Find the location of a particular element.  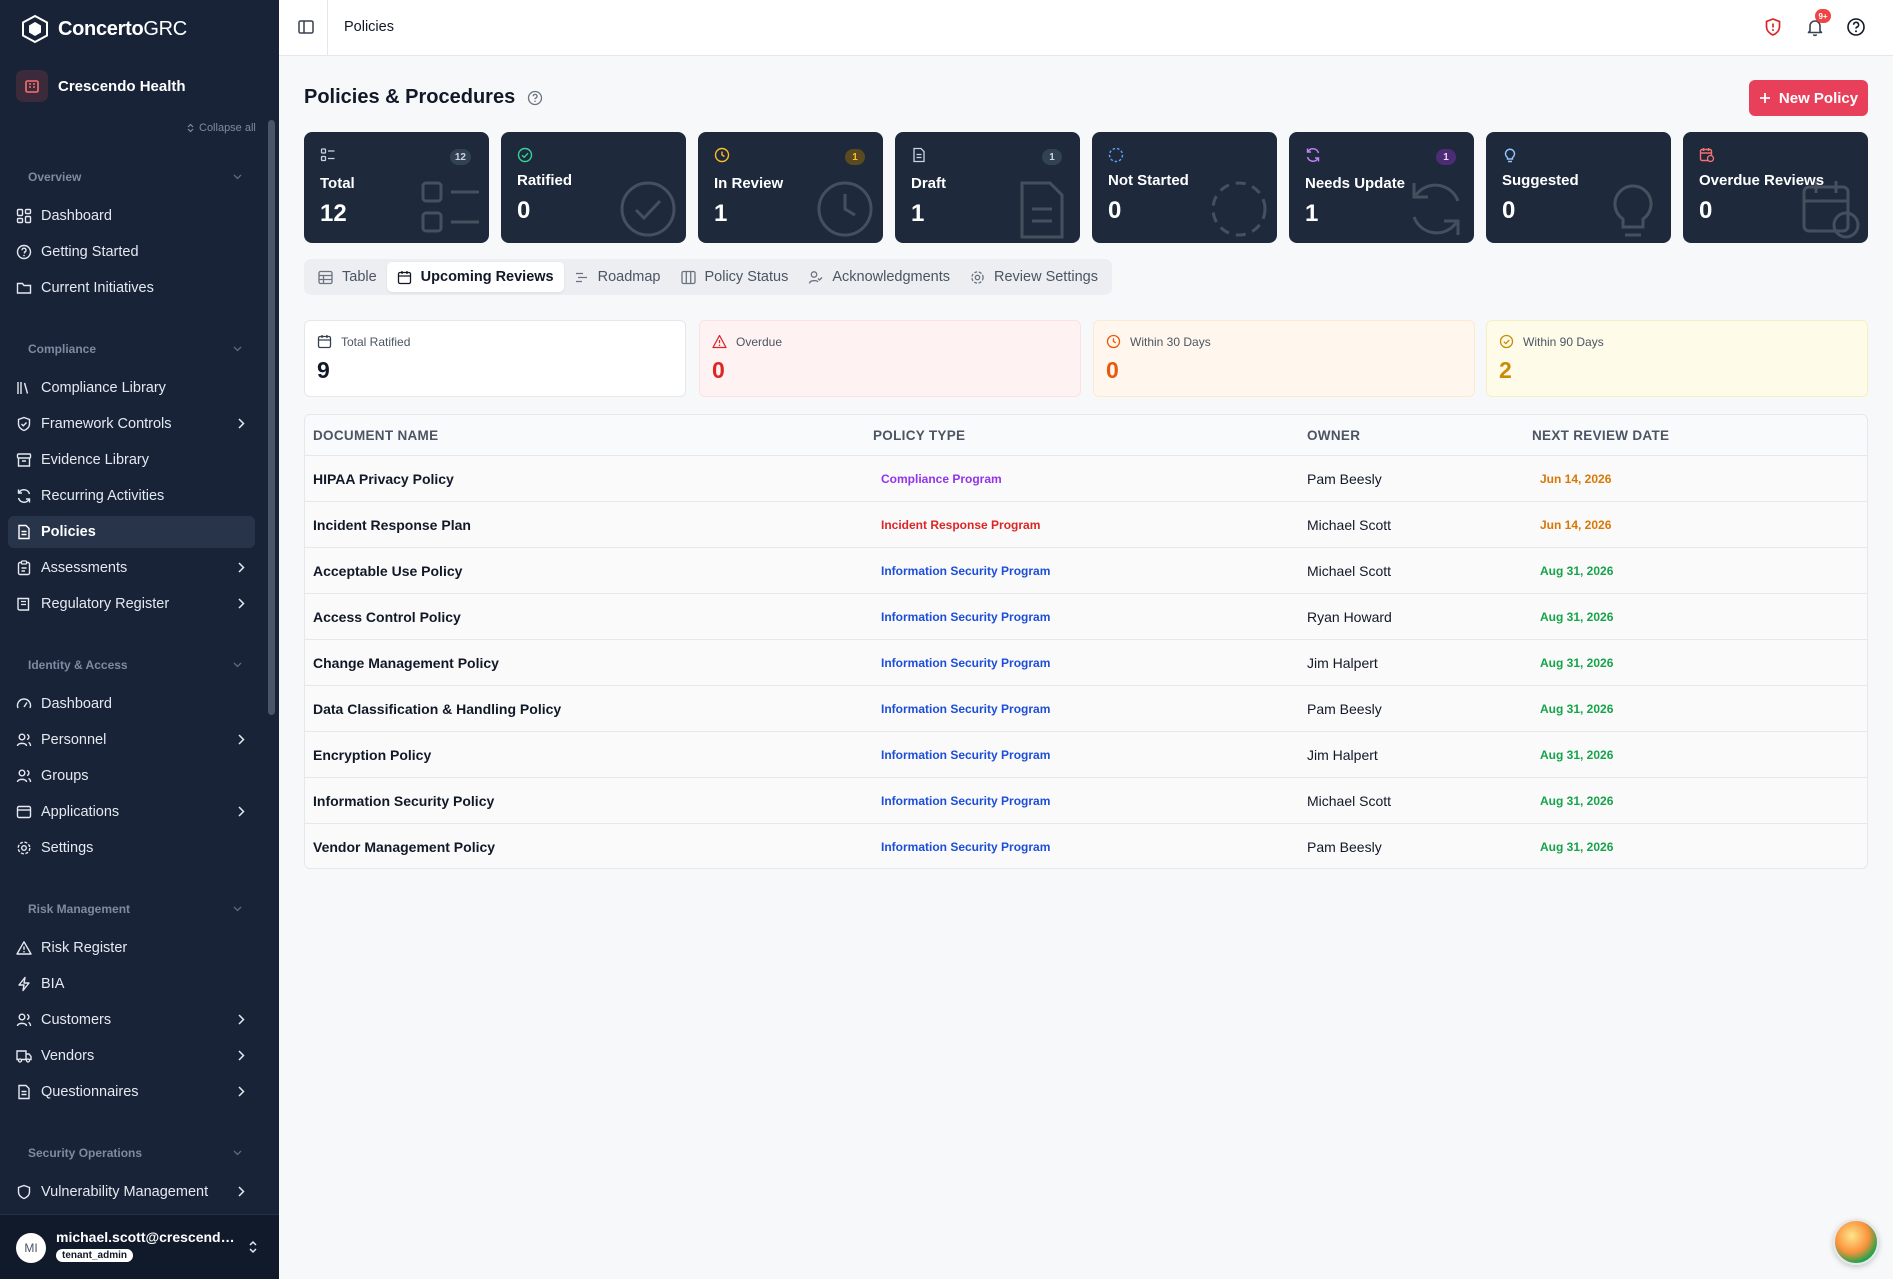

tab-roadmap: Roadmap is located at coordinates (617, 277).